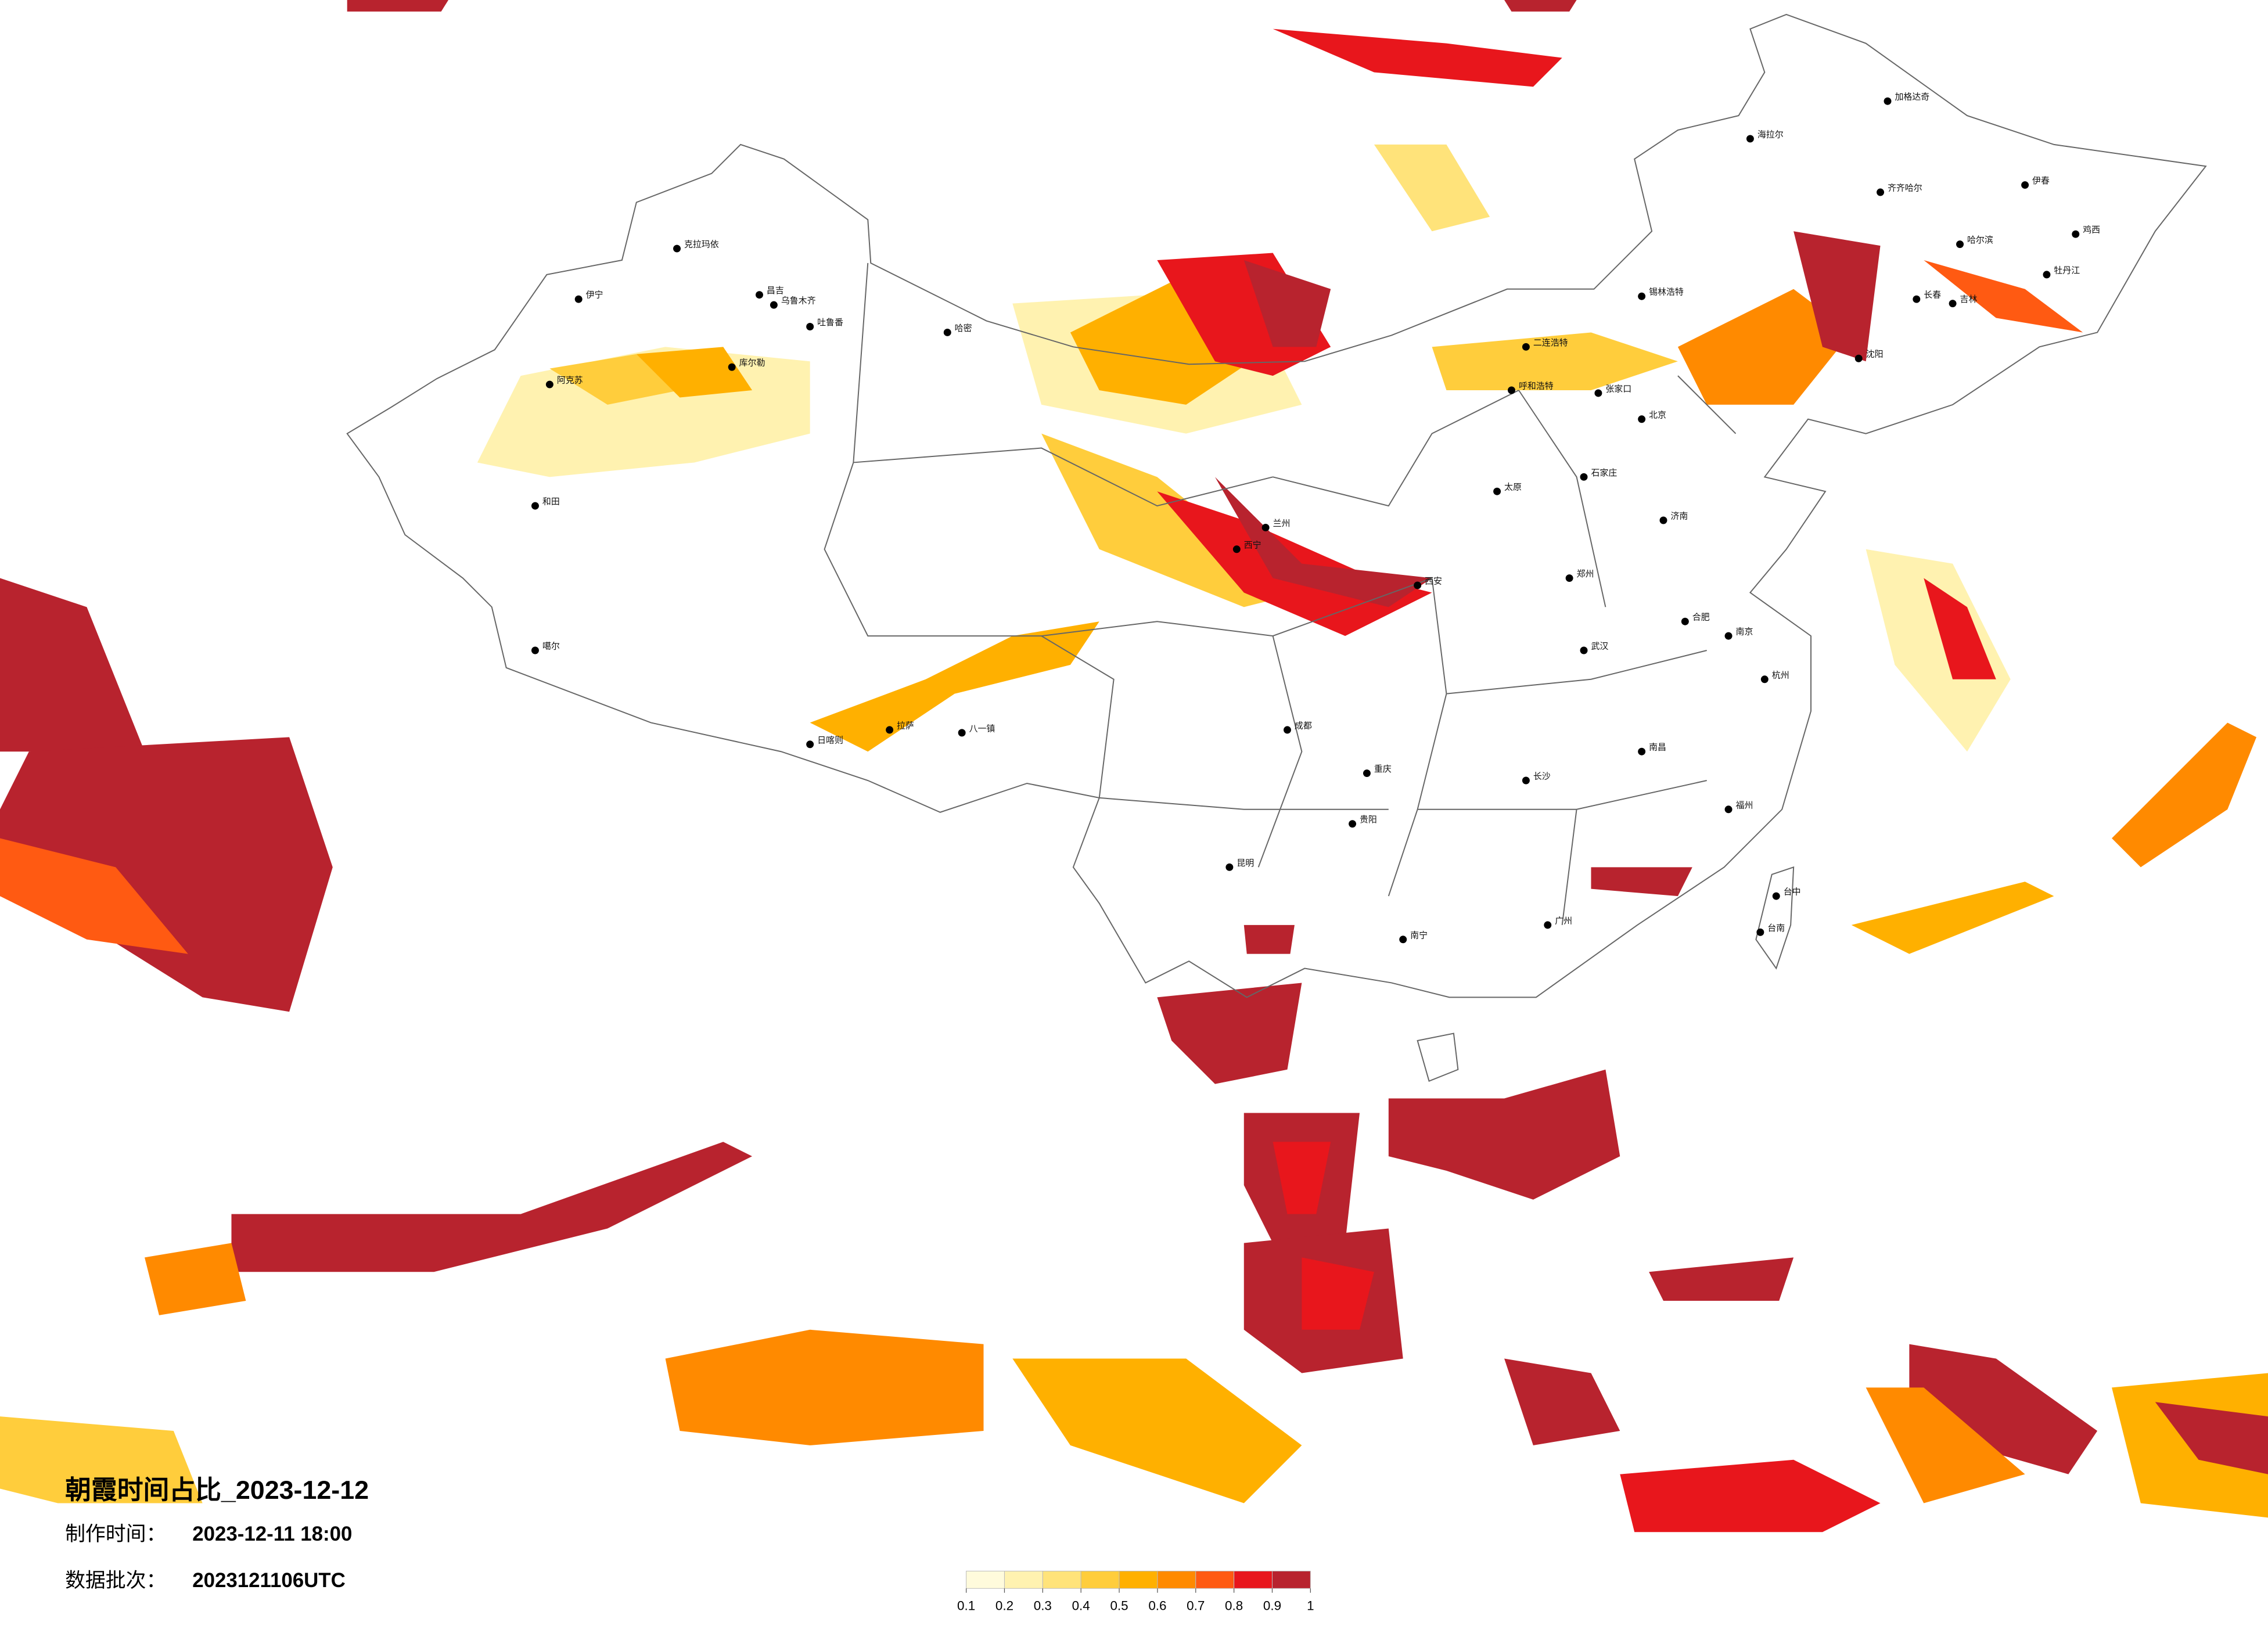  What do you see at coordinates (269, 1581) in the screenshot?
I see `batch: 2023121106UTC` at bounding box center [269, 1581].